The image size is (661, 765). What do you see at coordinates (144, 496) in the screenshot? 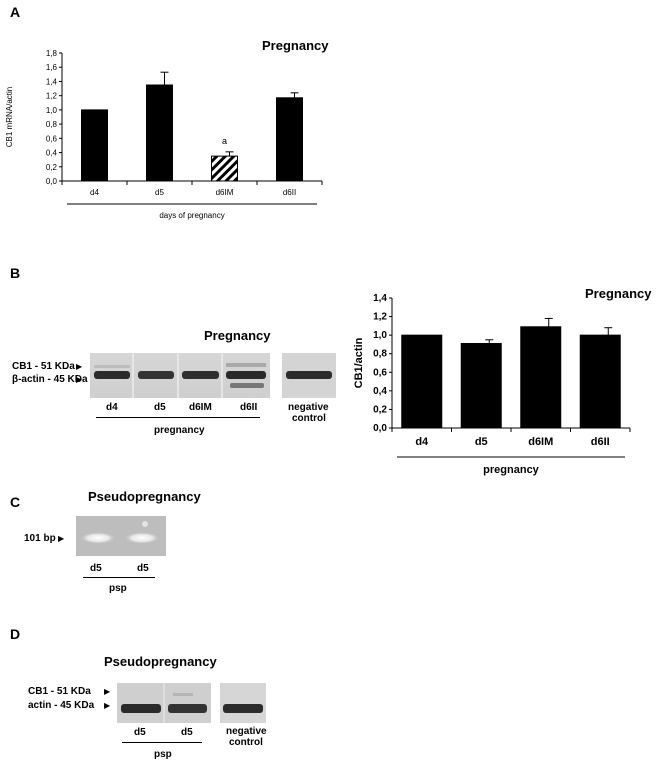
I see `panel-c-title: Pseudopregnancy` at bounding box center [144, 496].